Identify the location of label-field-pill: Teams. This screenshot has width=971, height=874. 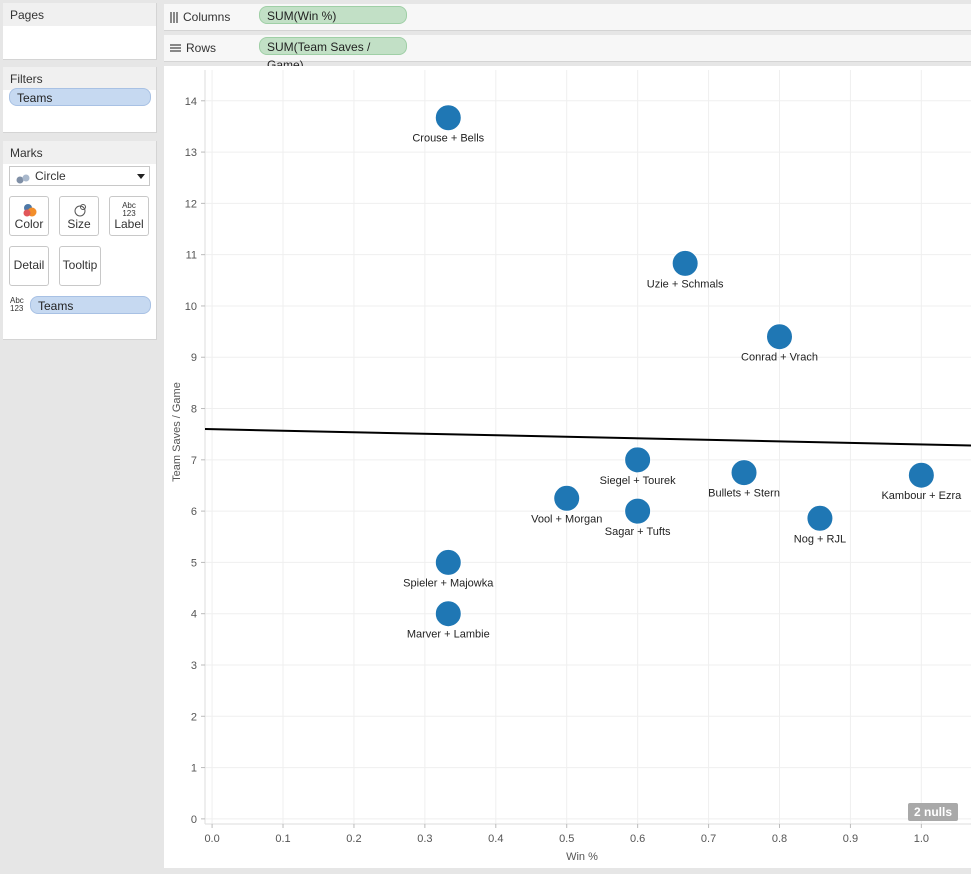
(90, 305).